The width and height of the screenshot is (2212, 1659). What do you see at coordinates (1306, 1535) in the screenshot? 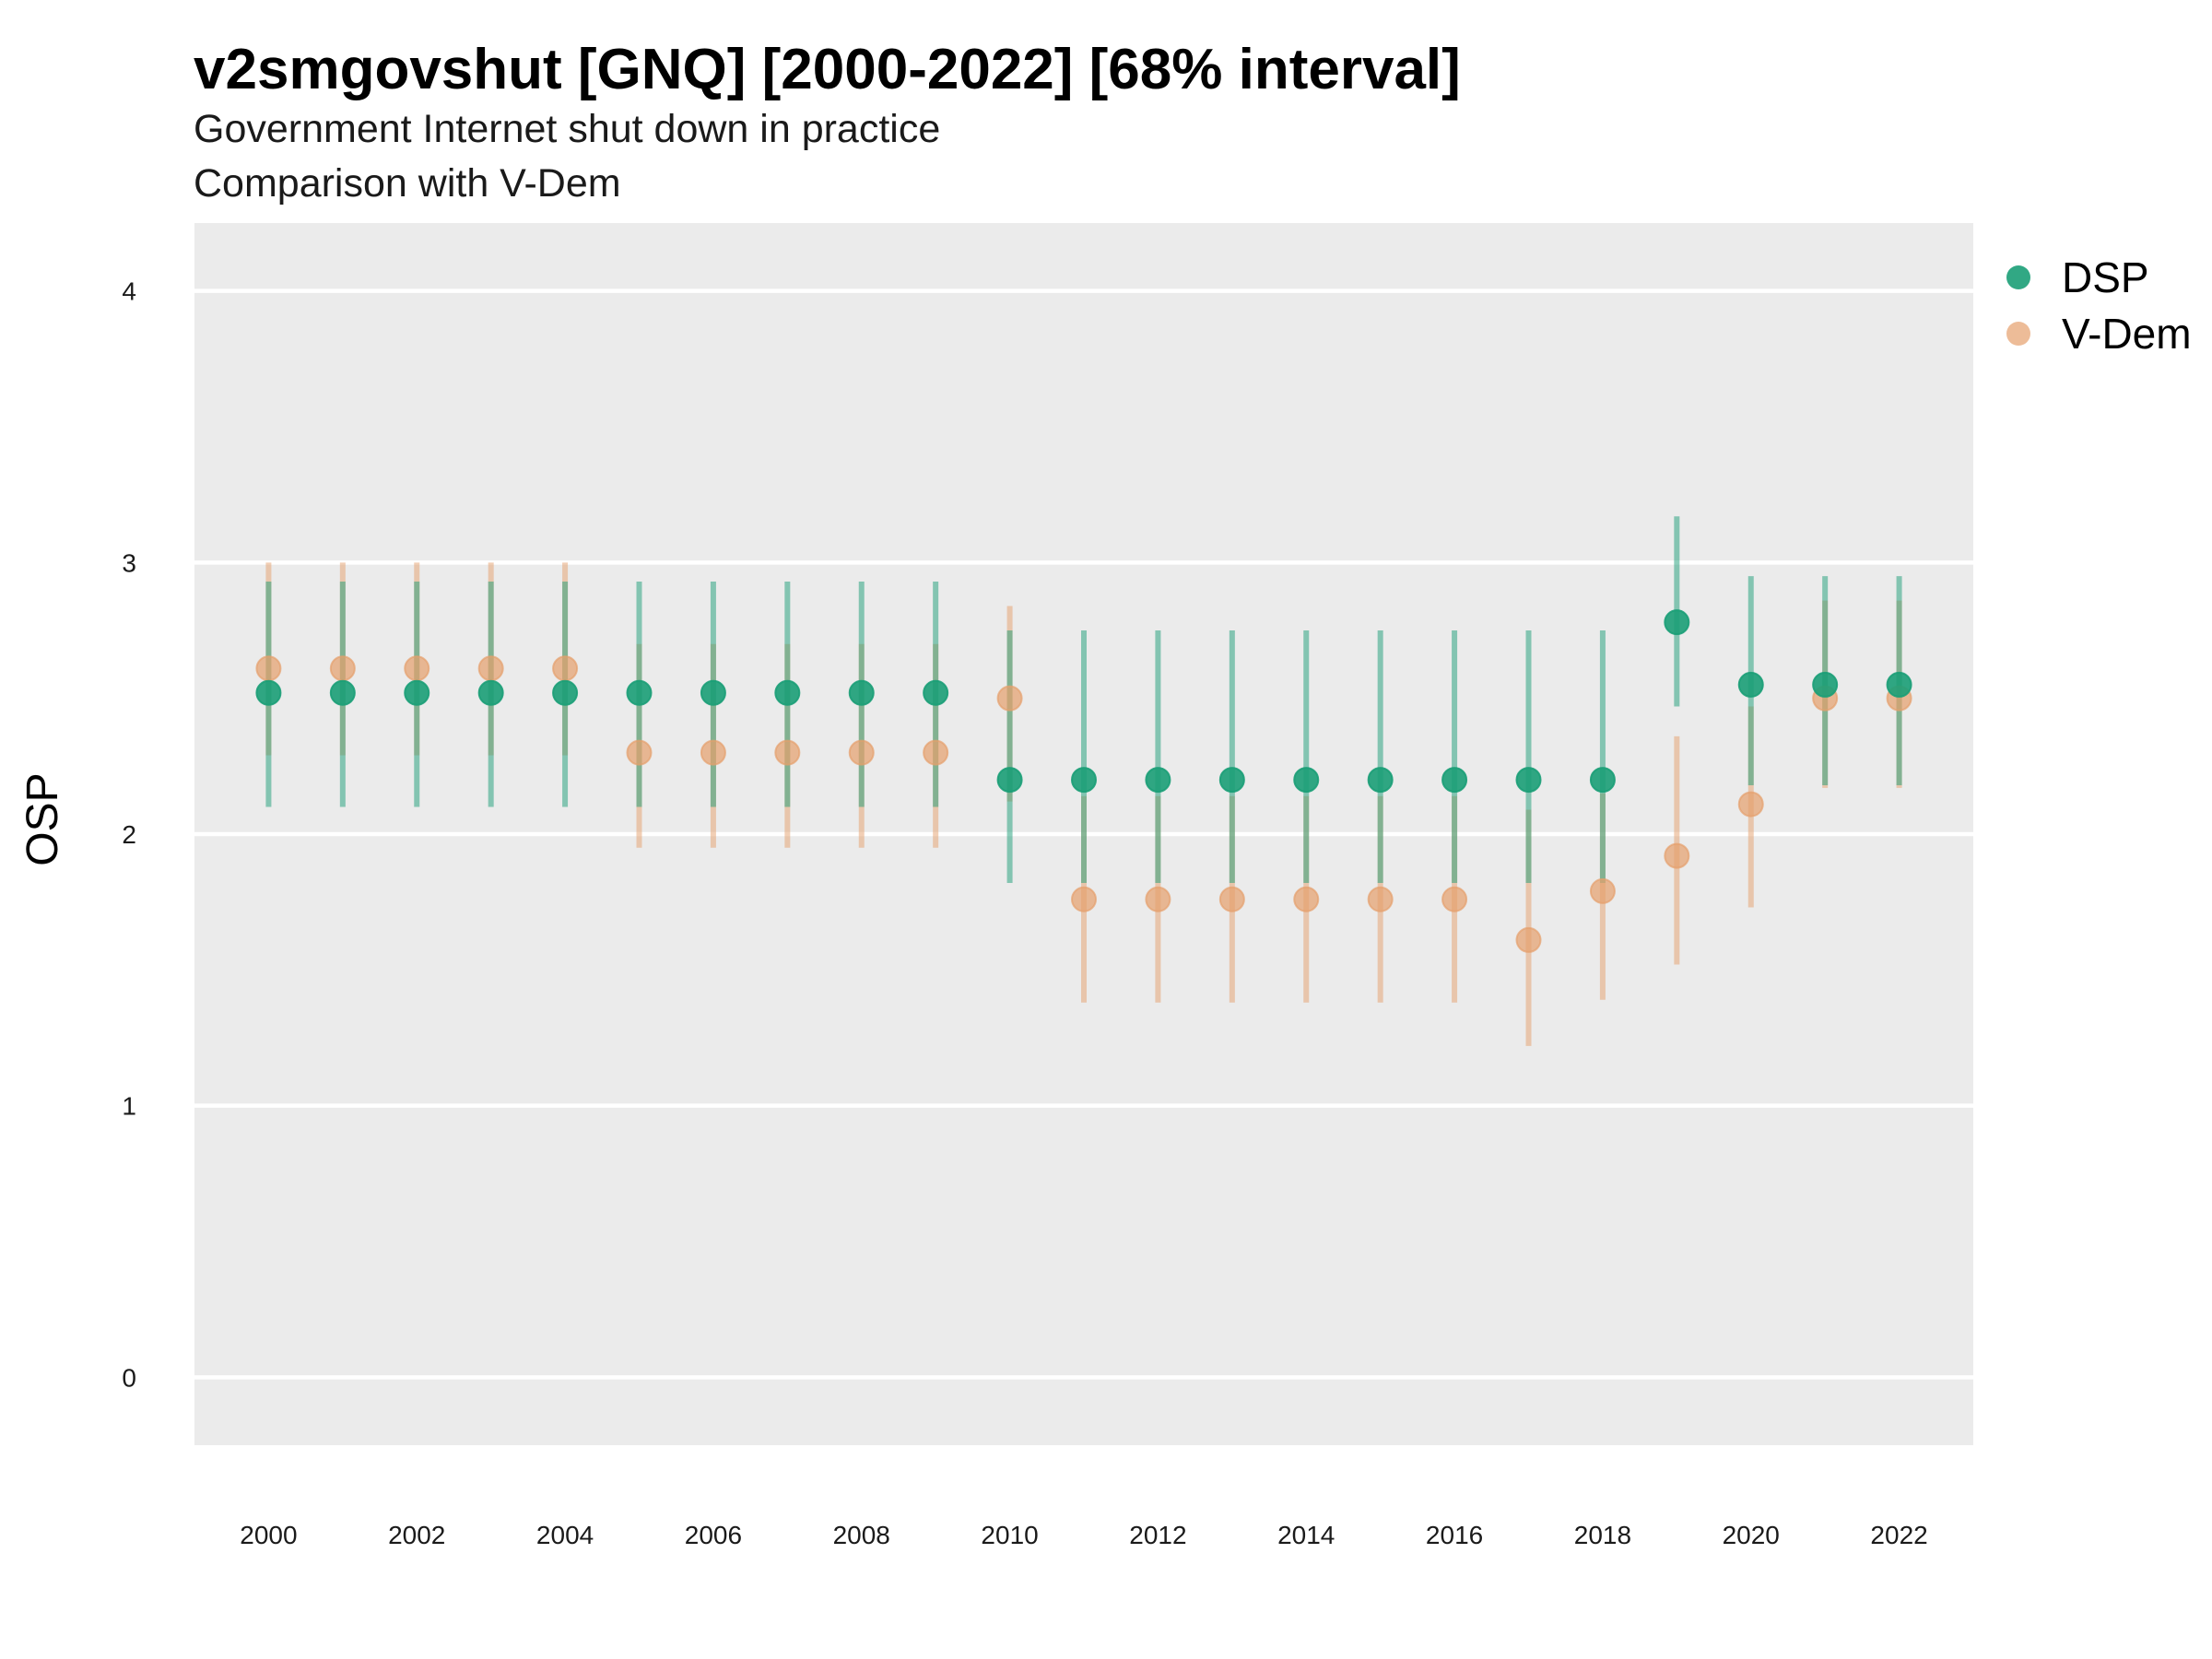
I see `x-tick-label: 2014` at bounding box center [1306, 1535].